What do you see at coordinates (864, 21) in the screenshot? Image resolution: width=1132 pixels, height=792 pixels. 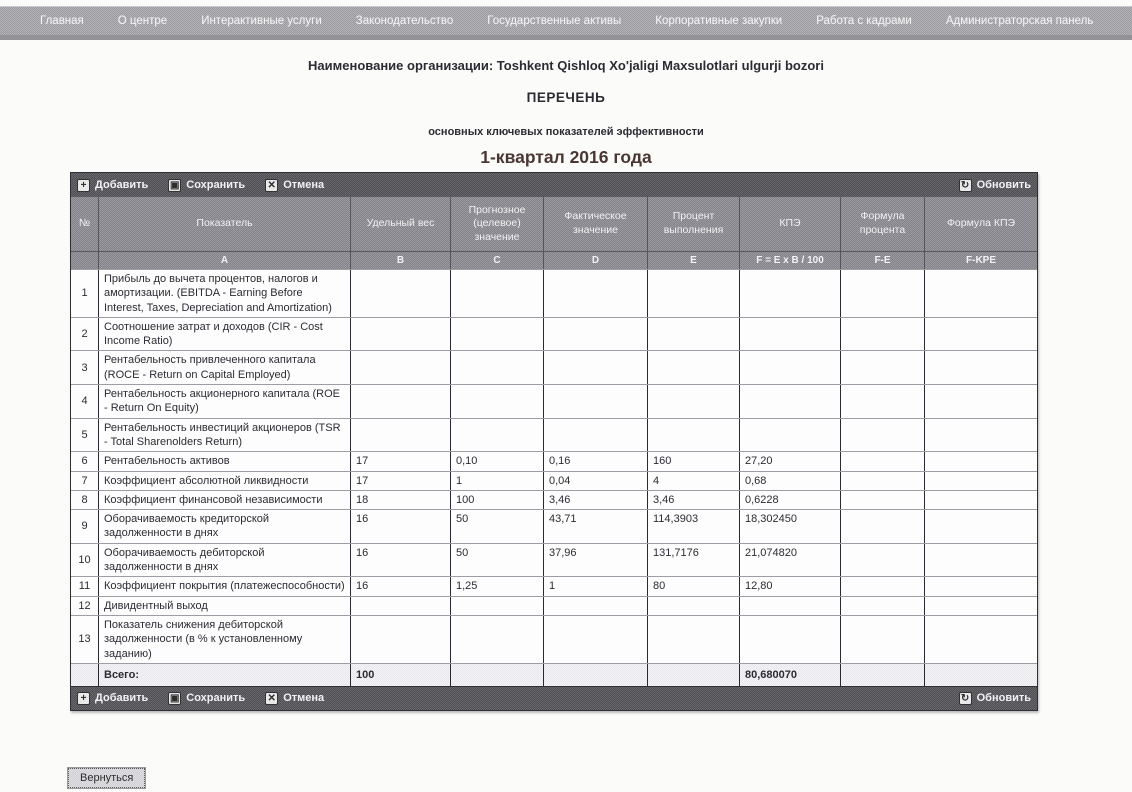 I see `nav-item-6: Работа с кадрами` at bounding box center [864, 21].